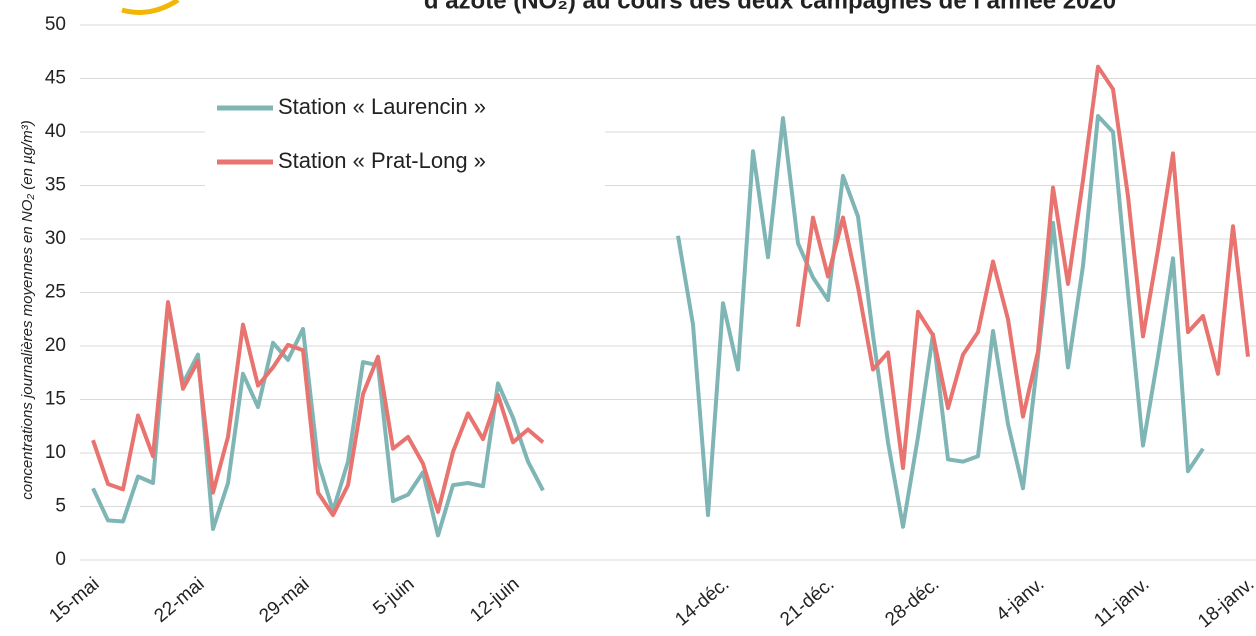 The height and width of the screenshot is (636, 1256). Describe the element at coordinates (74, 600) in the screenshot. I see `x-tick-label: 15-mai` at that location.